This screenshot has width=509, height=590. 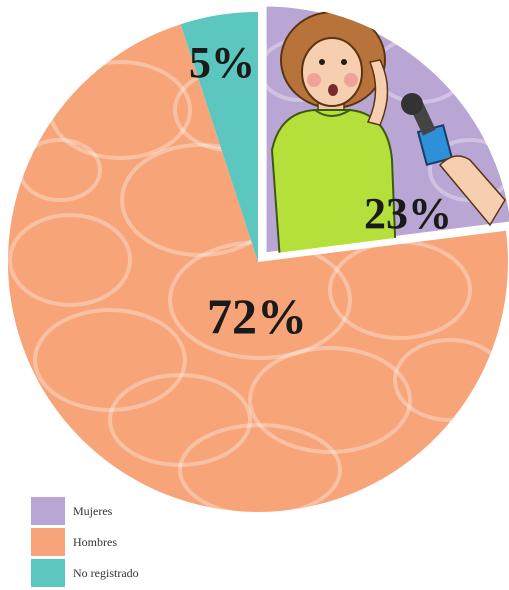 I want to click on label-hombres: 72%, so click(x=257, y=316).